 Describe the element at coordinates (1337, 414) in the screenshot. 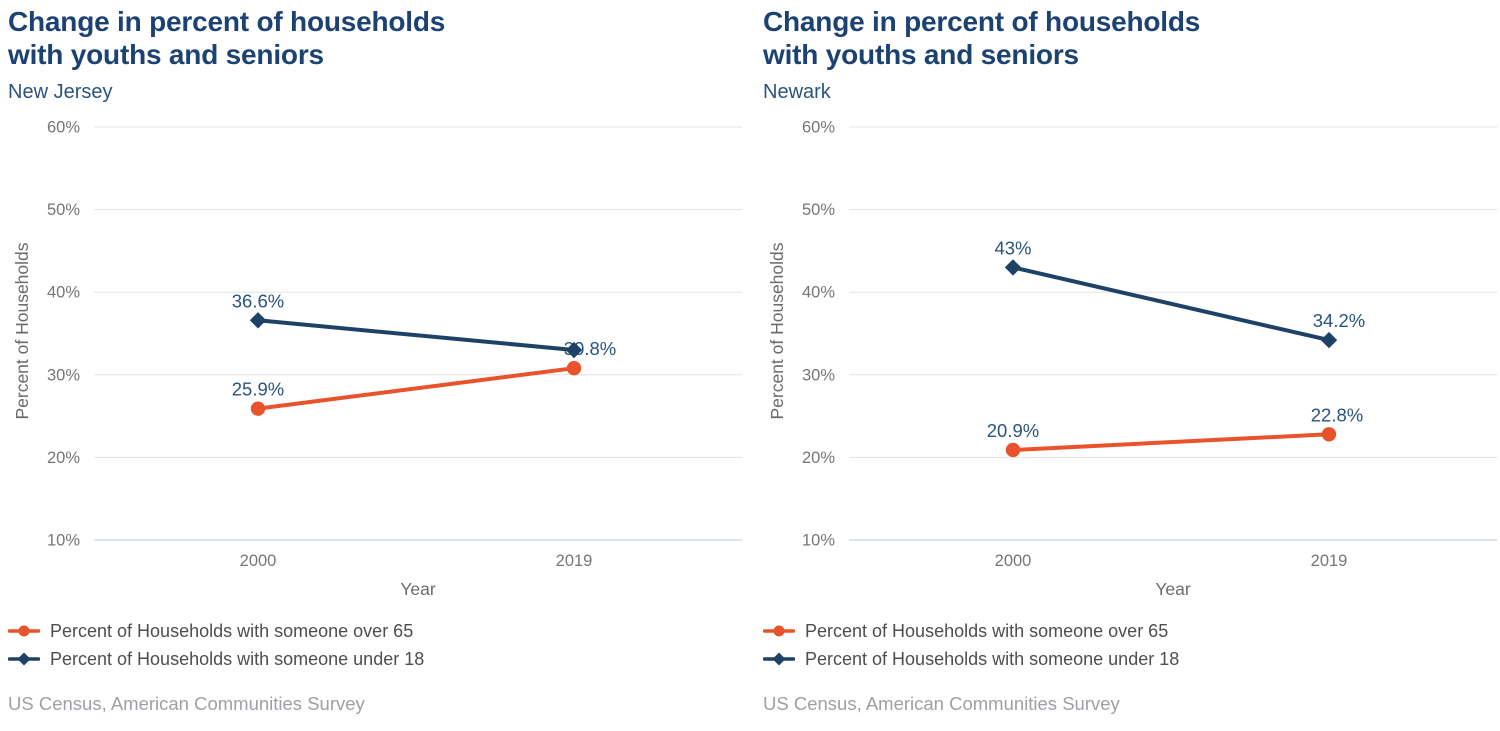

I see `svg-text: 22.8%` at that location.